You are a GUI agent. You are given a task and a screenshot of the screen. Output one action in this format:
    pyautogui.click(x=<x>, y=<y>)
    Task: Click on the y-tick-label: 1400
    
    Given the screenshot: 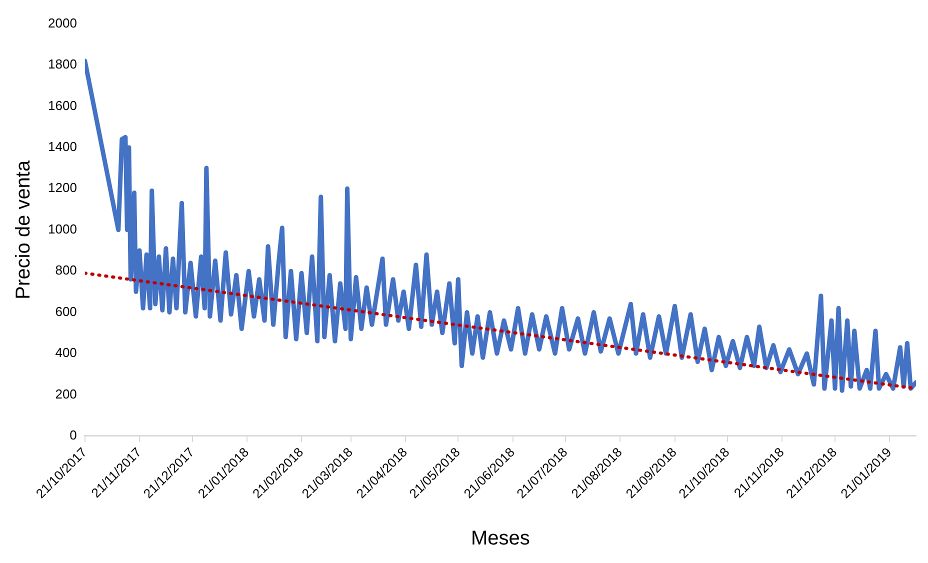 What is the action you would take?
    pyautogui.click(x=62, y=146)
    